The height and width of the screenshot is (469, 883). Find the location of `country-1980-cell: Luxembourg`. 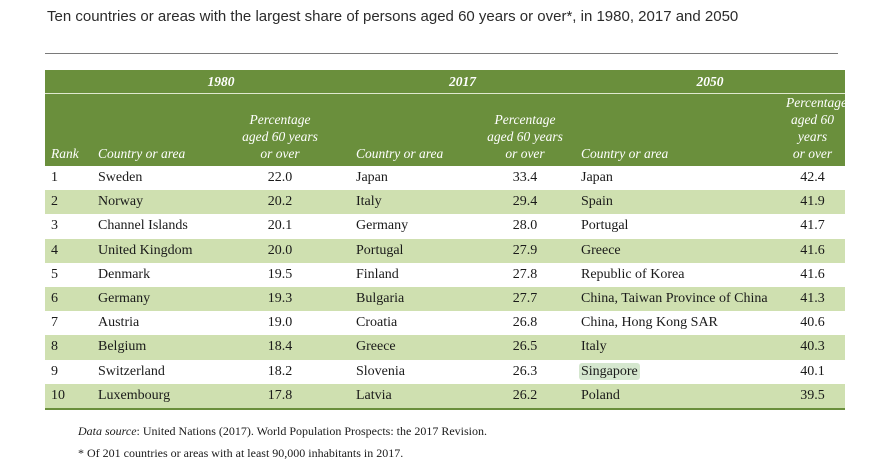

country-1980-cell: Luxembourg is located at coordinates (151, 396).